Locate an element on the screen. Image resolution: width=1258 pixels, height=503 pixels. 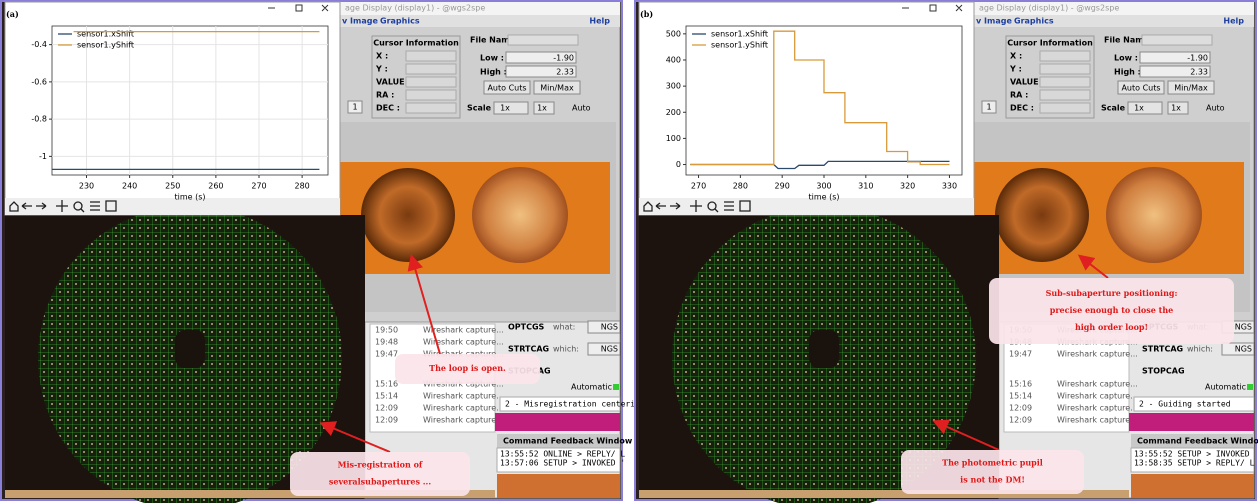
x-tick-label: 300 is located at coordinates (823, 186).